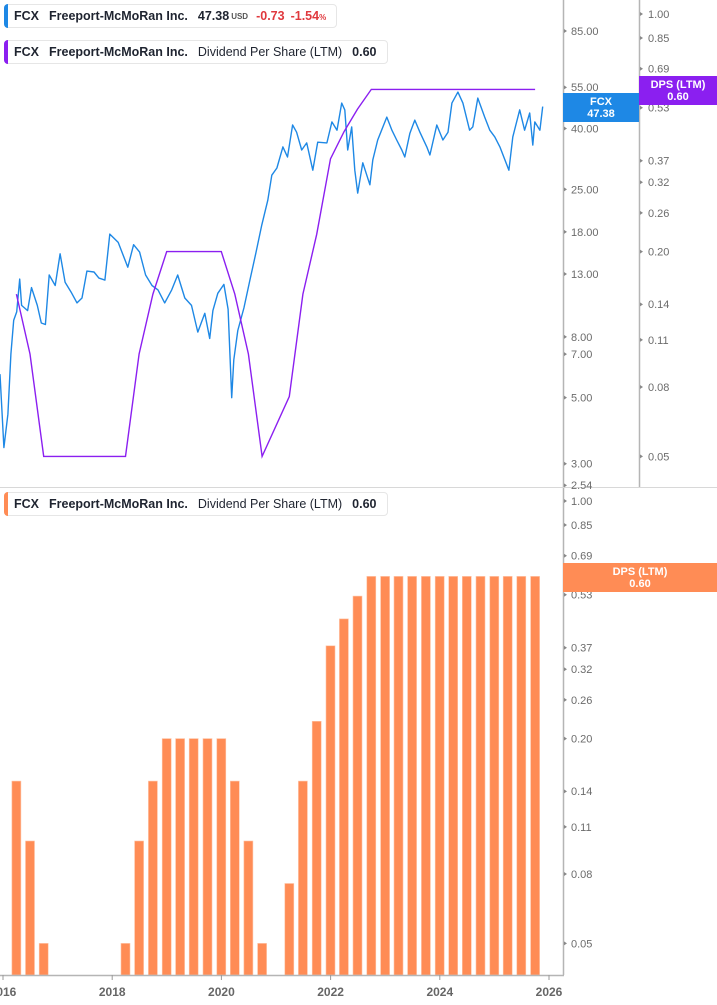  Describe the element at coordinates (585, 88) in the screenshot. I see `price-tick-label: 55.00` at that location.